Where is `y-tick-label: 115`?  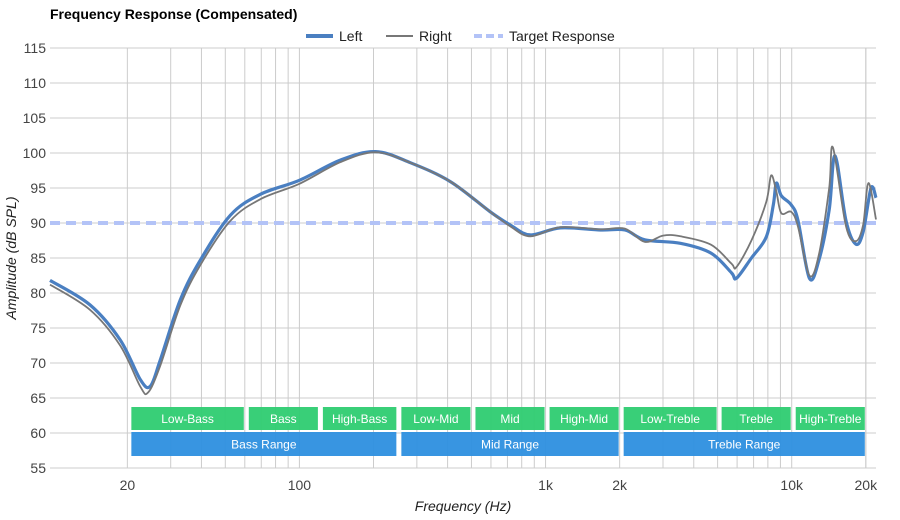
y-tick-label: 115 is located at coordinates (35, 48).